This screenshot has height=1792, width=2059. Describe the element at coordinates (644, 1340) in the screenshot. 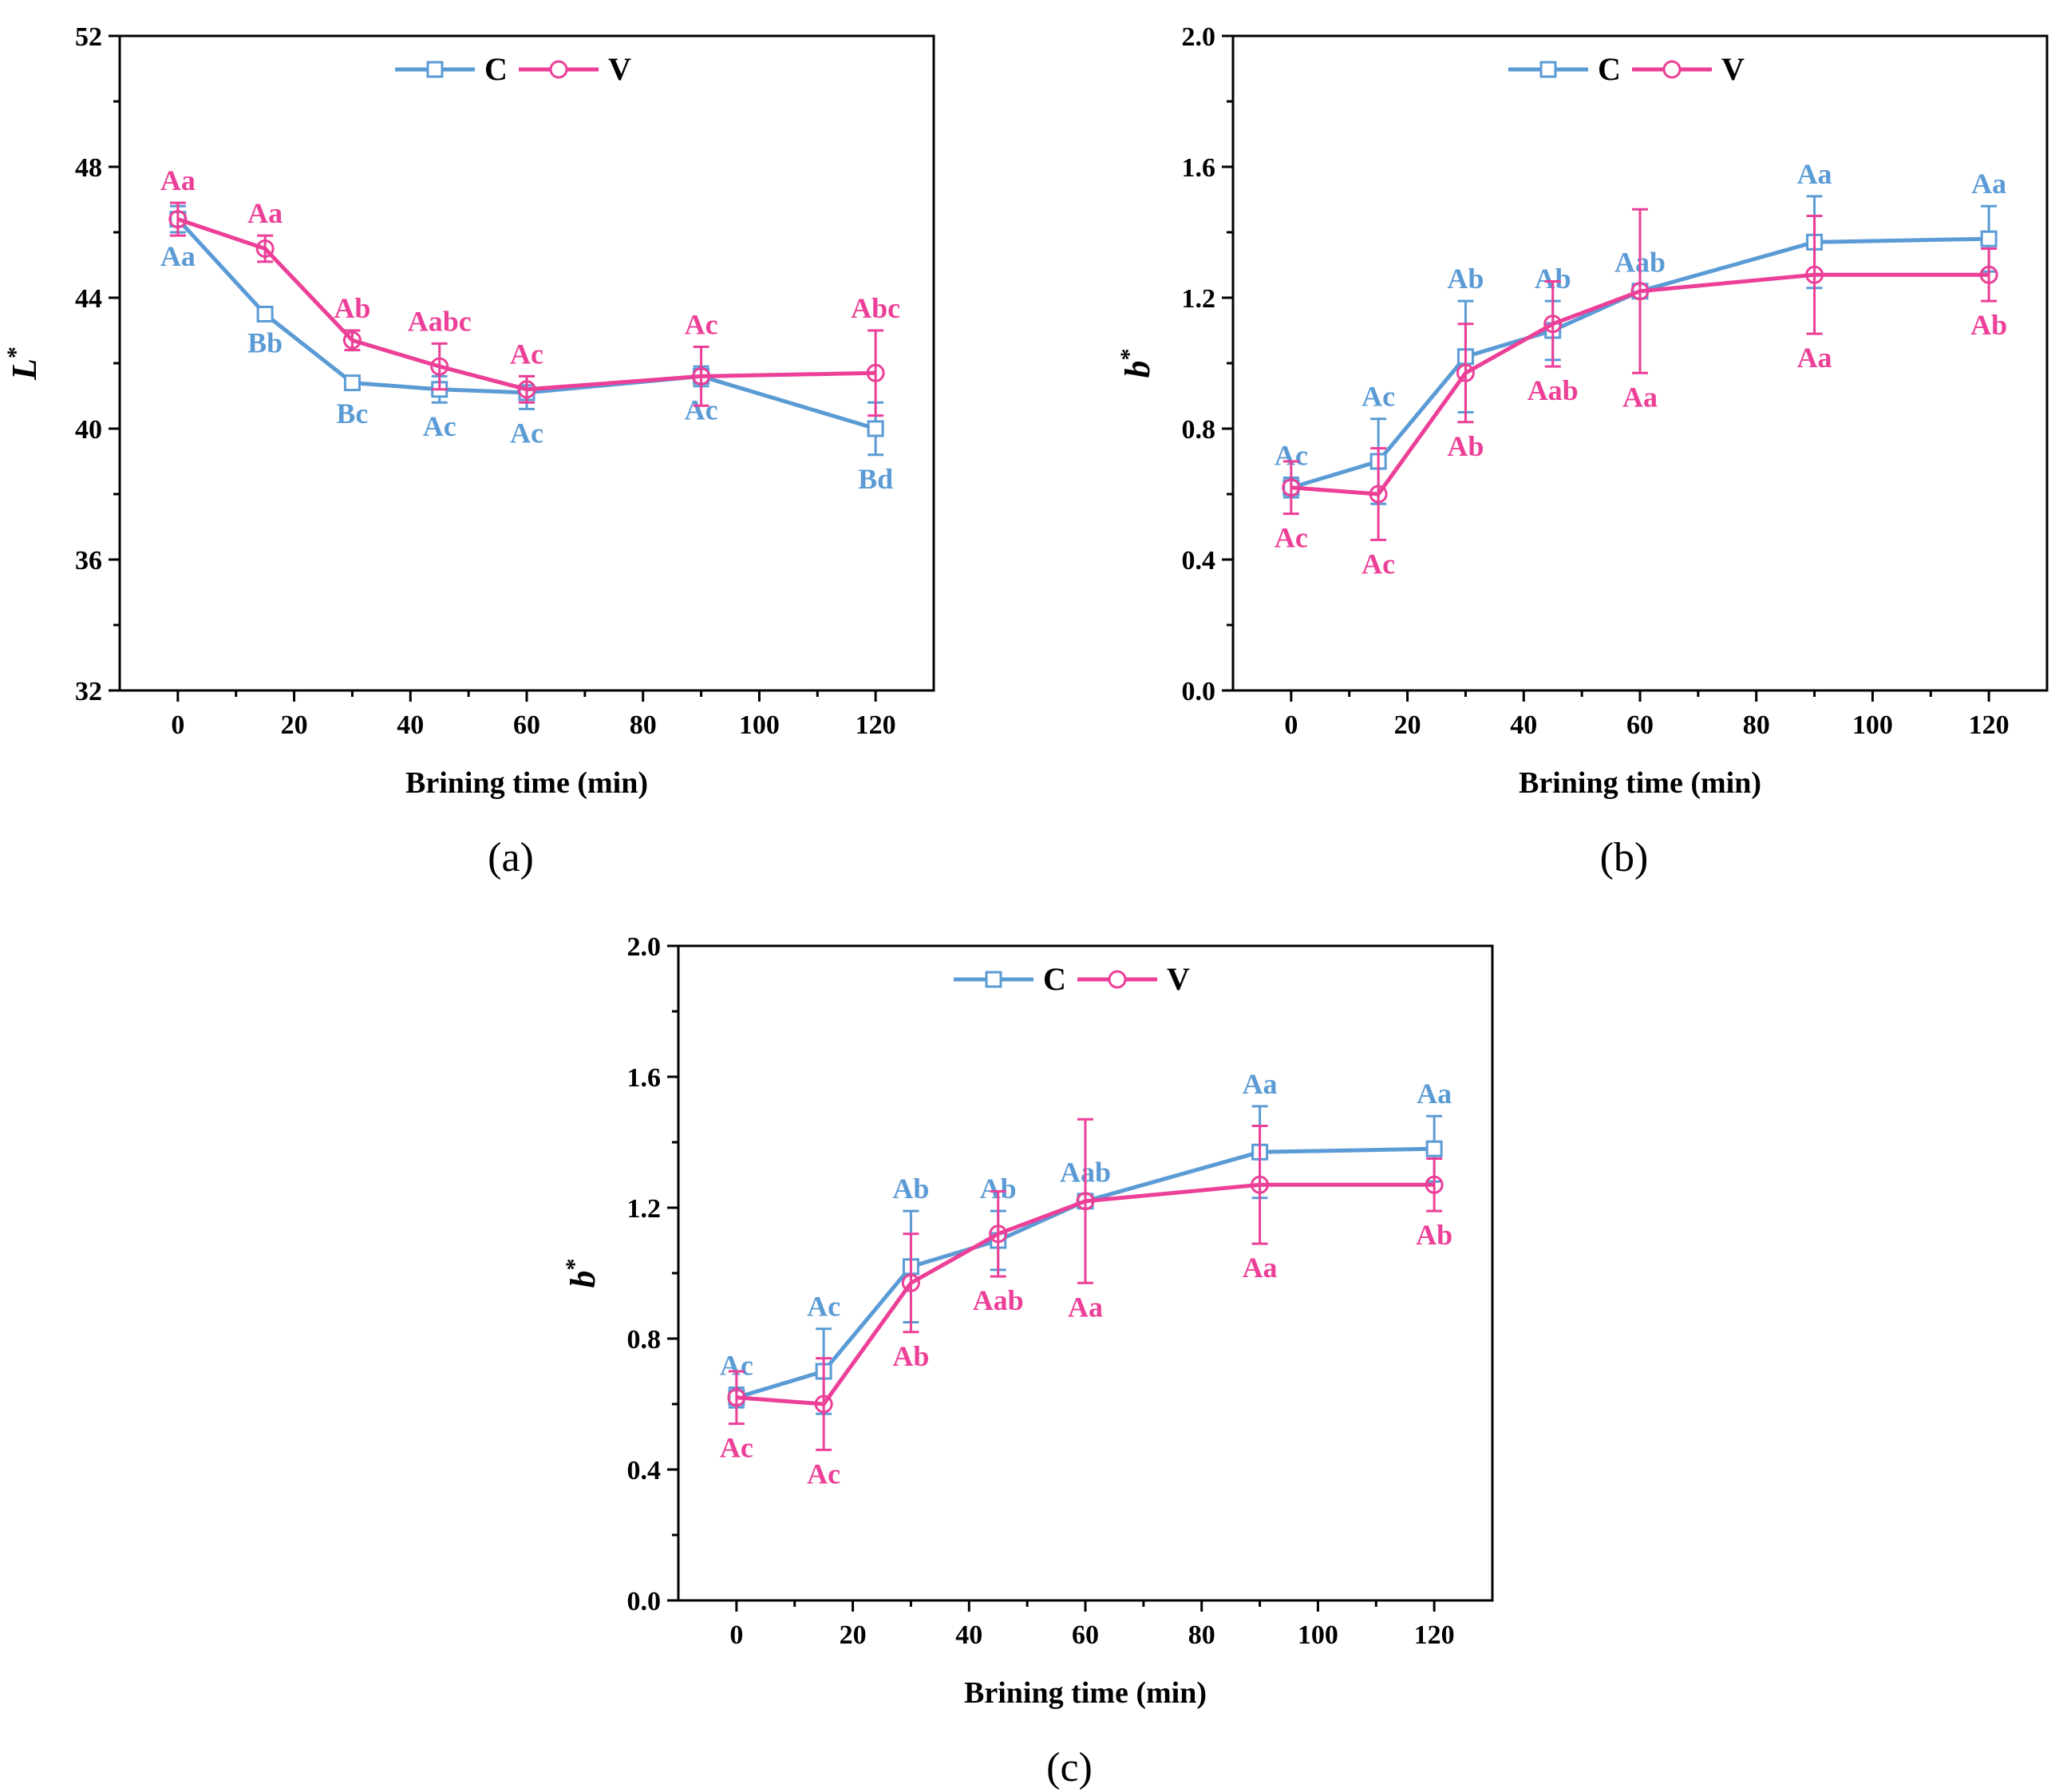

I see `y-tick-label: 0.8` at that location.